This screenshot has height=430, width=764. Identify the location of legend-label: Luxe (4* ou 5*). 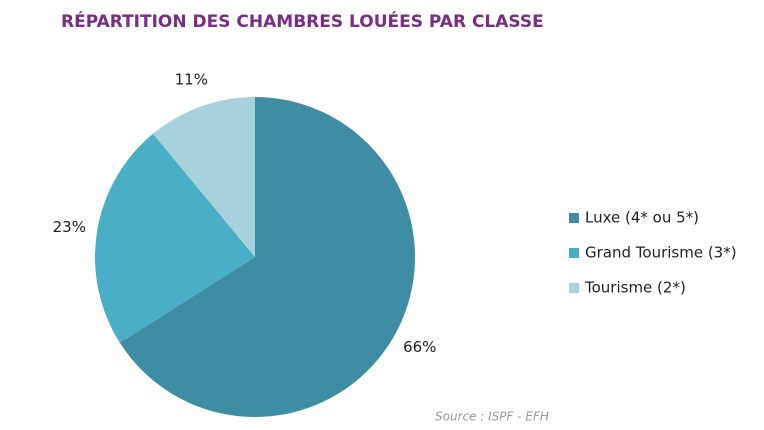
(642, 218).